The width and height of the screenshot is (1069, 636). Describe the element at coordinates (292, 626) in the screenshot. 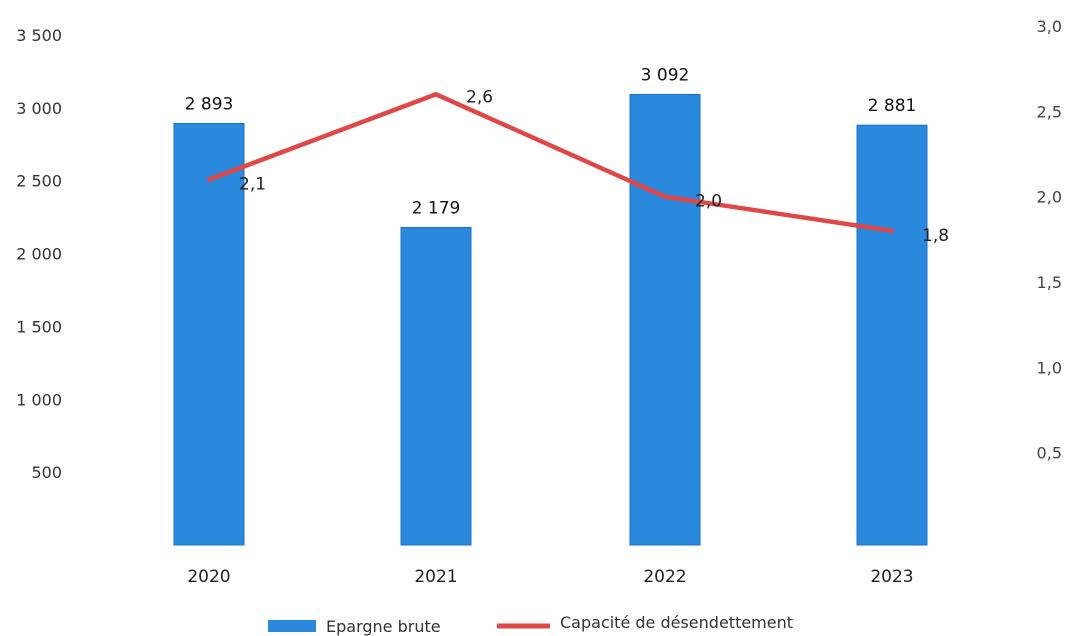

I see `legend-swatch-bar` at that location.